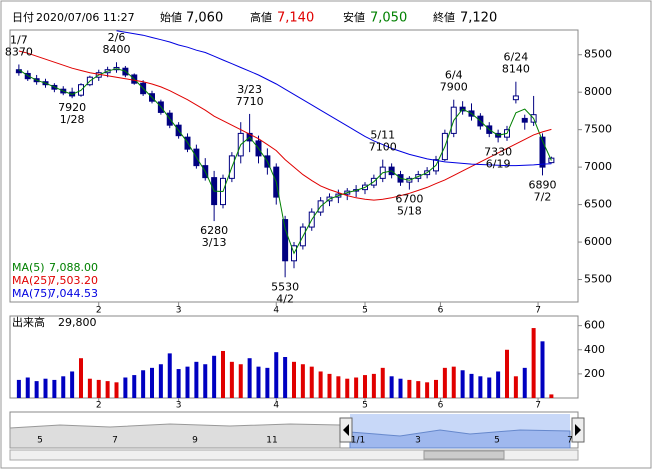 The width and height of the screenshot is (652, 469). I want to click on high-label: 高値, so click(261, 17).